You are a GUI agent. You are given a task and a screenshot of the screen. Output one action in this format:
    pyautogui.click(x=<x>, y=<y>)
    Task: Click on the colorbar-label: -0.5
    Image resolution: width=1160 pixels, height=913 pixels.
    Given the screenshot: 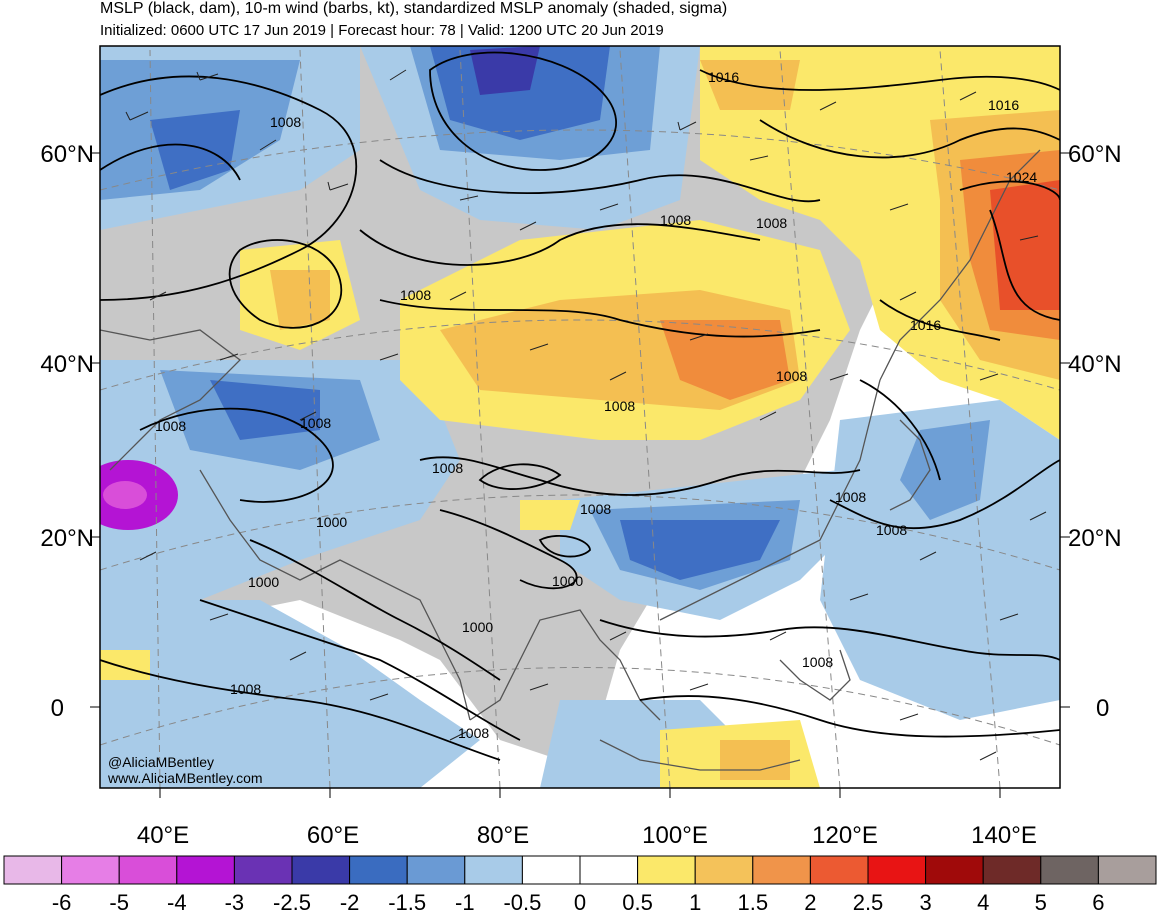 What is the action you would take?
    pyautogui.click(x=522, y=901)
    